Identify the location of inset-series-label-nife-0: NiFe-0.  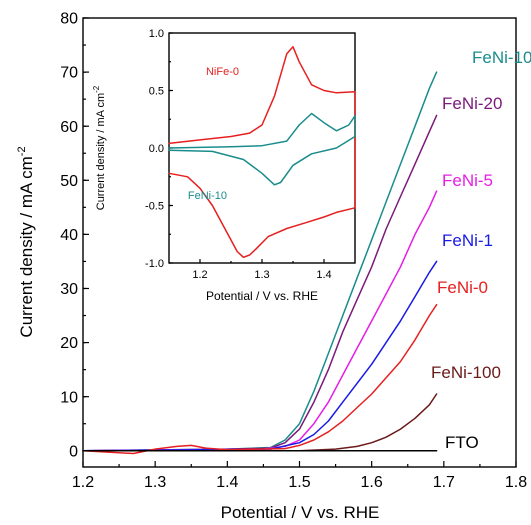
(222, 72).